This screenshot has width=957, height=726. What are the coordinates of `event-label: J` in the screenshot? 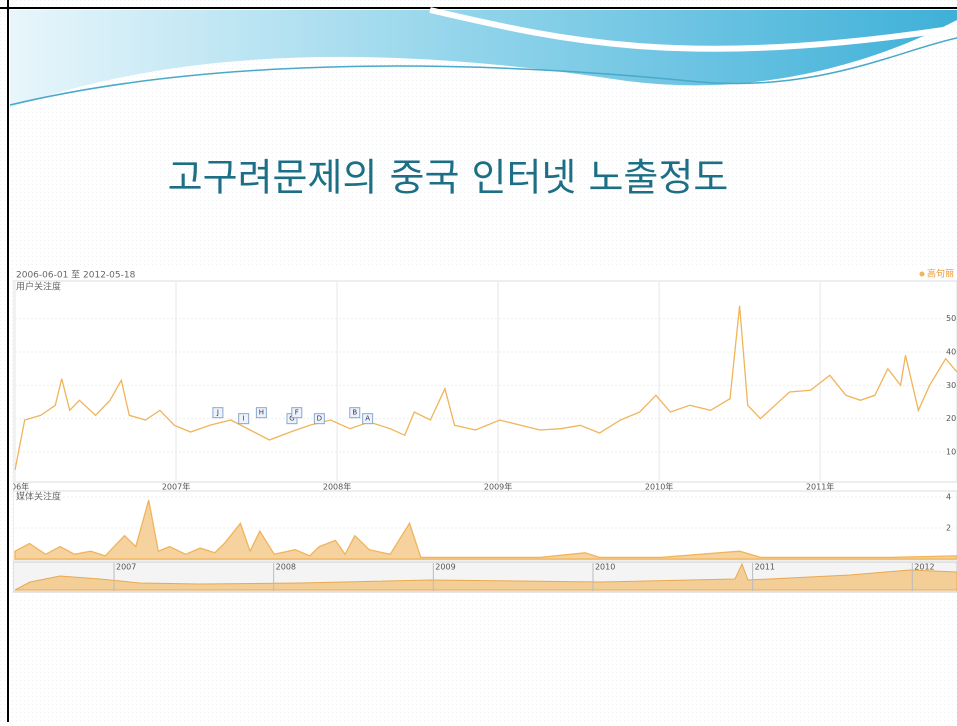 It's located at (217, 413).